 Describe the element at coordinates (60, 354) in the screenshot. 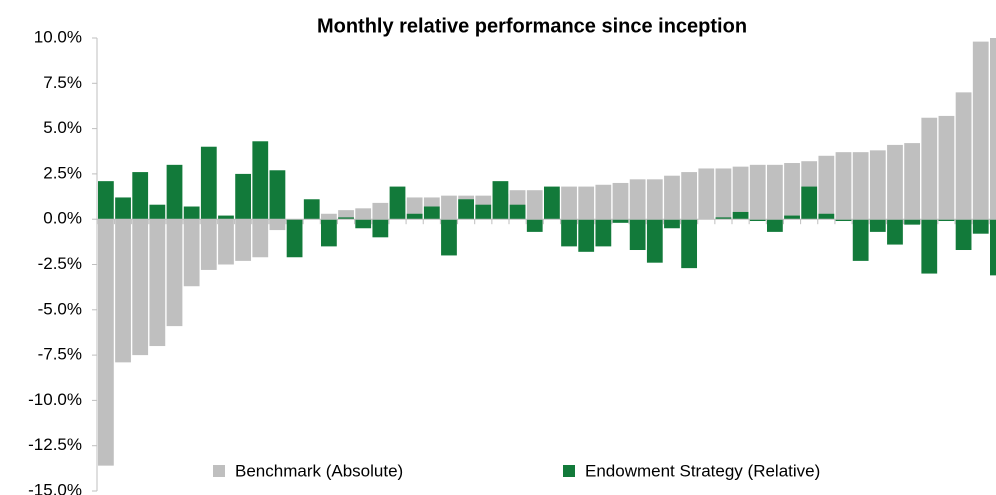

I see `y-tick-label: -7.5%` at that location.